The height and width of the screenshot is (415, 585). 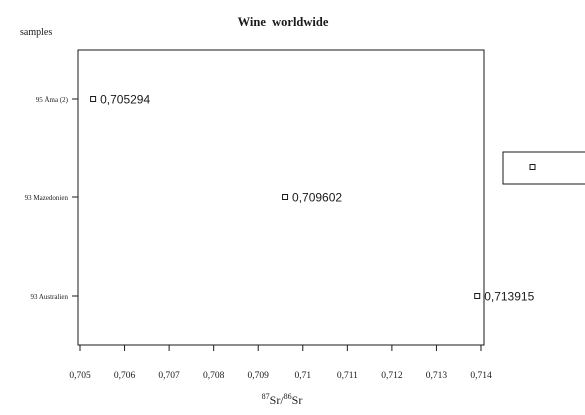 What do you see at coordinates (347, 376) in the screenshot?
I see `x-tick-label: 0,711` at bounding box center [347, 376].